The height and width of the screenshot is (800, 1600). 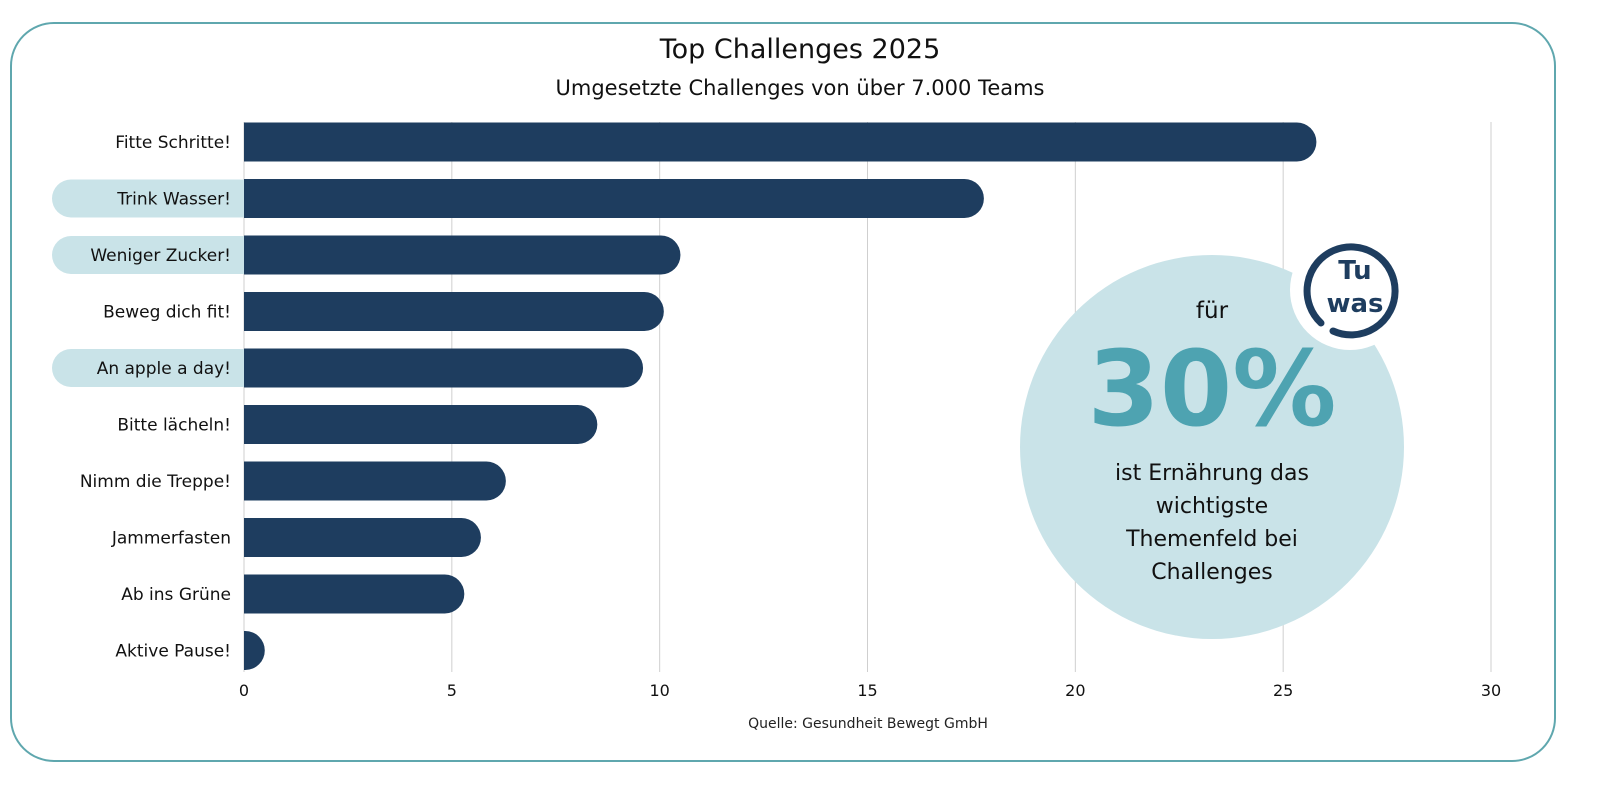 I want to click on callout-text-line: wichtigste, so click(x=1212, y=506).